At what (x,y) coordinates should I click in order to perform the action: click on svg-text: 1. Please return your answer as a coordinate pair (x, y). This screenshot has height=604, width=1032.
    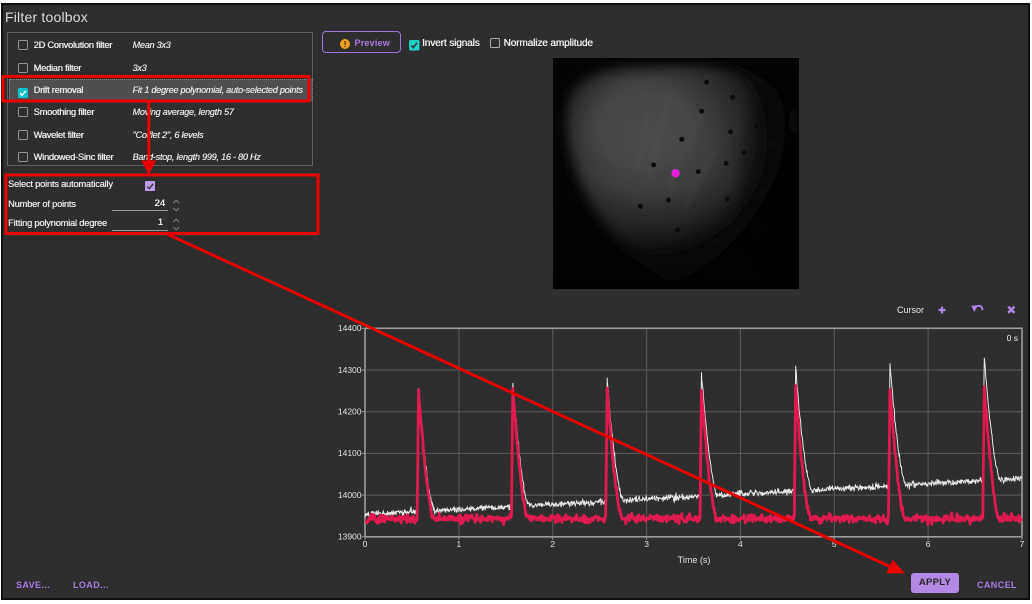
    Looking at the image, I should click on (459, 544).